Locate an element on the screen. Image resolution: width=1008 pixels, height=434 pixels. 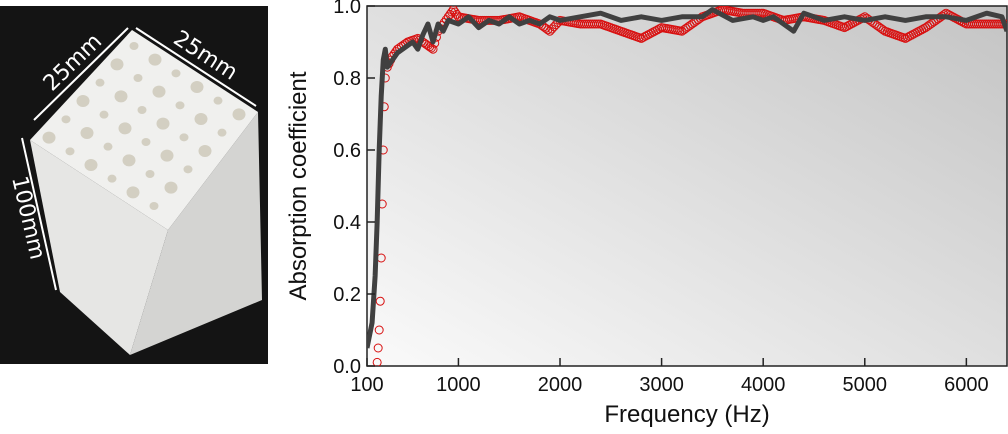
x-tick-label: 100 is located at coordinates (366, 385).